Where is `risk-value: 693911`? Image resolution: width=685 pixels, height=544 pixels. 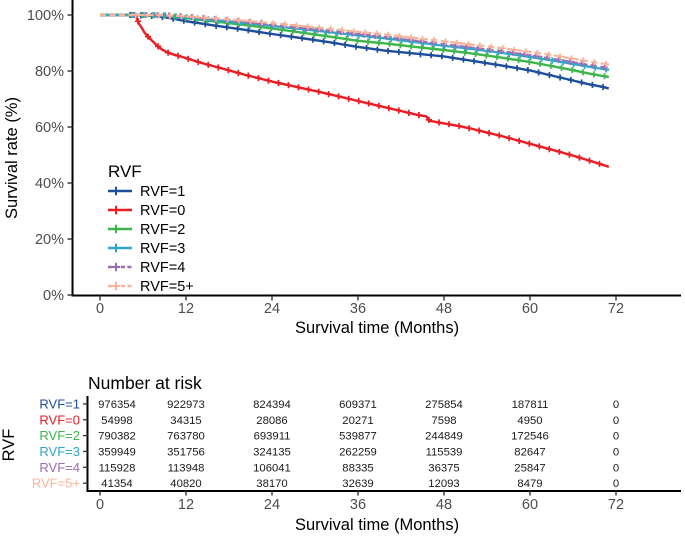
risk-value: 693911 is located at coordinates (272, 437).